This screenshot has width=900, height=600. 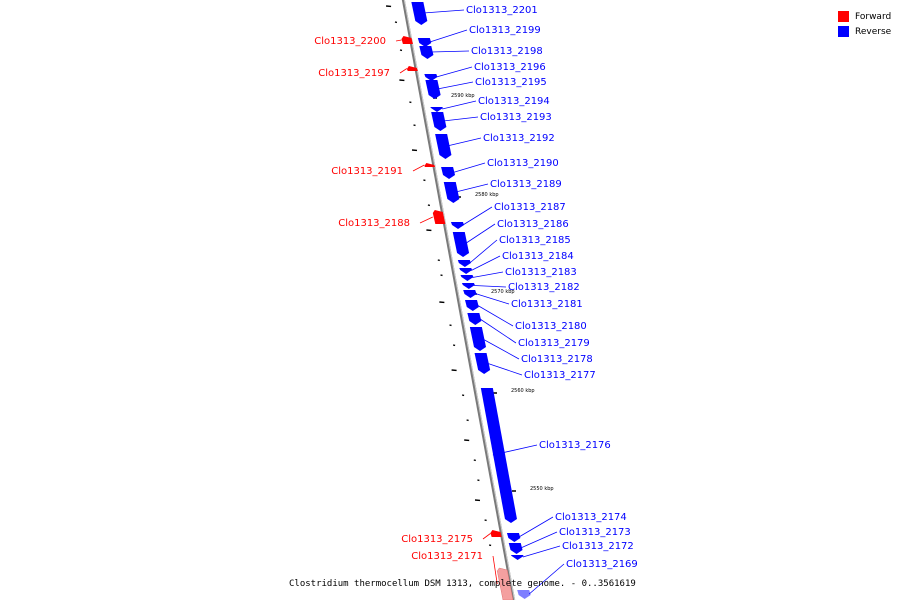 What do you see at coordinates (374, 223) in the screenshot?
I see `gene-label: Clo1313_2188` at bounding box center [374, 223].